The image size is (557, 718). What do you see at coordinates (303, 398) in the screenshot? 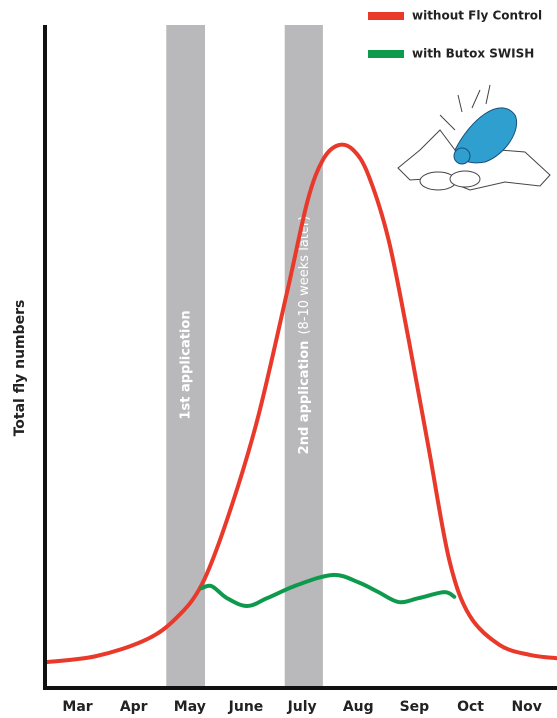
I see `band-title: 2nd application` at bounding box center [303, 398].